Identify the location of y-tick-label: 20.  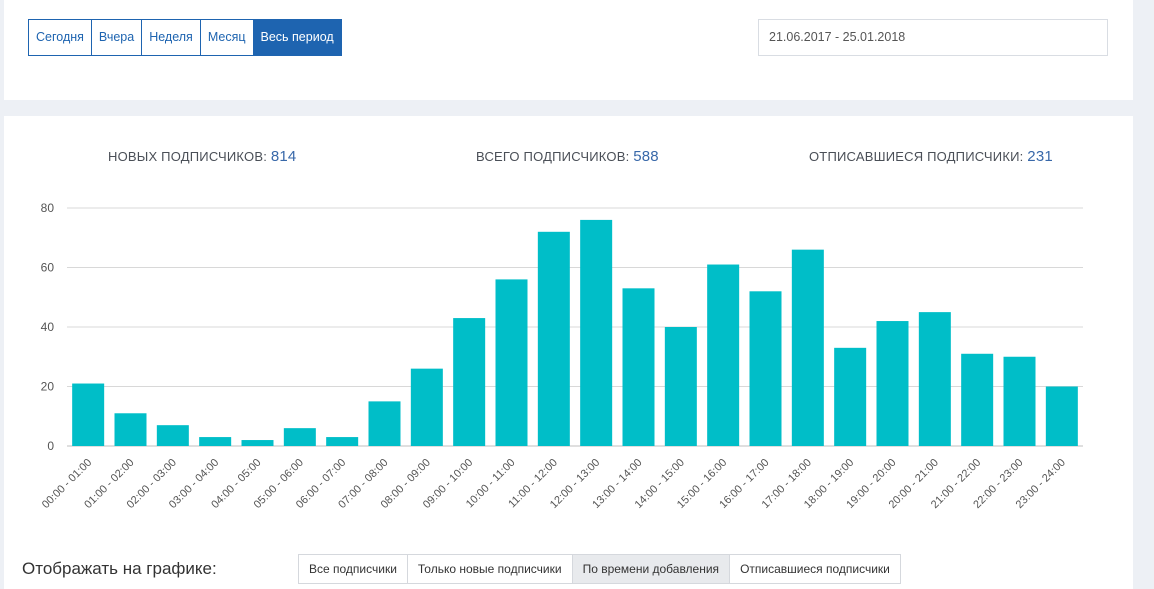
(48, 387).